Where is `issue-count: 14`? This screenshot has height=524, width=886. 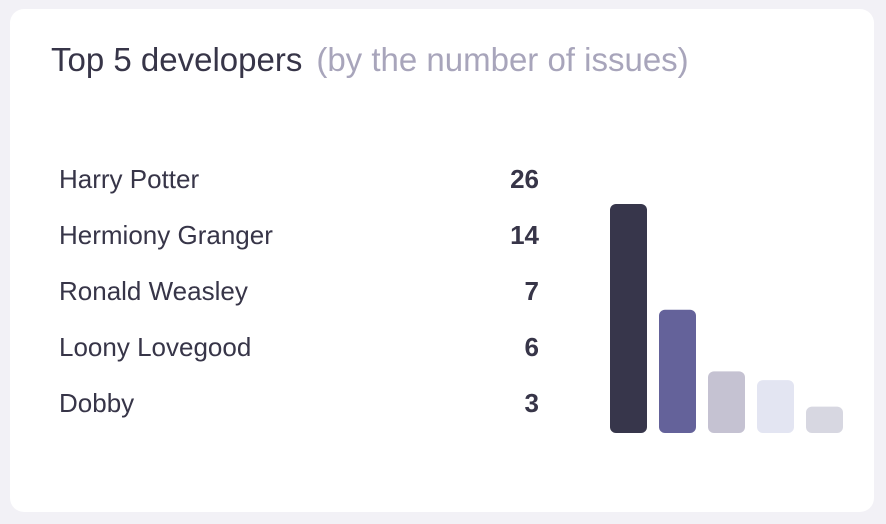
issue-count: 14 is located at coordinates (524, 235).